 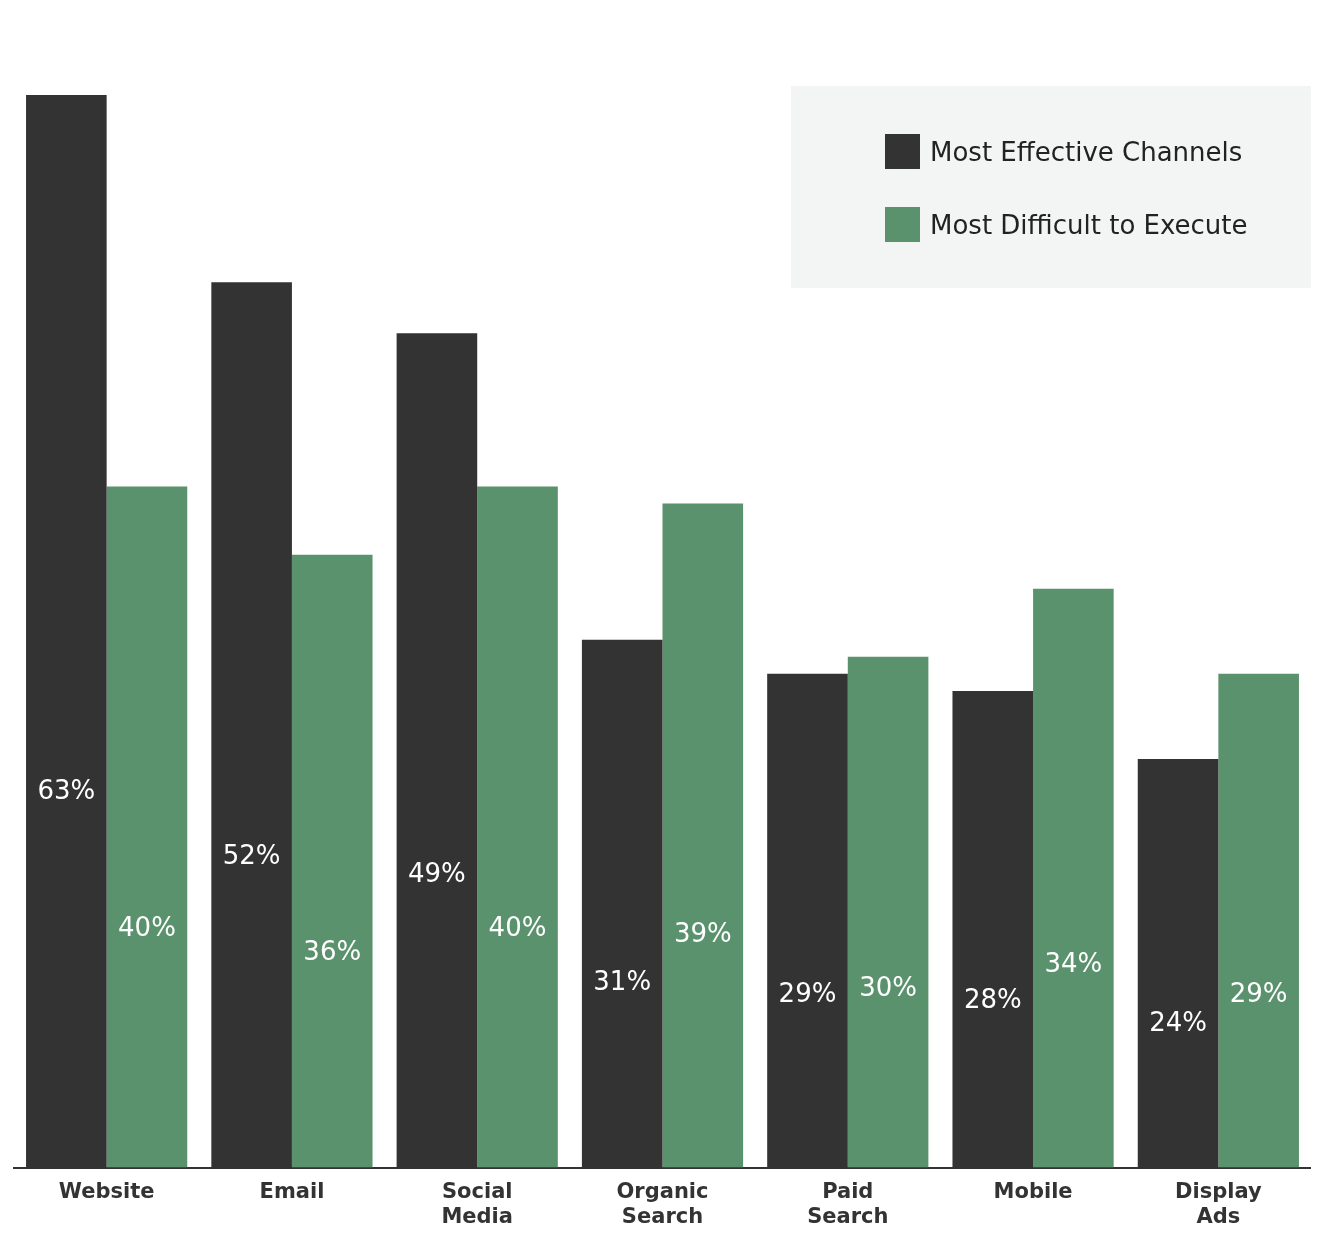 I want to click on data-label: 52%, so click(x=251, y=855).